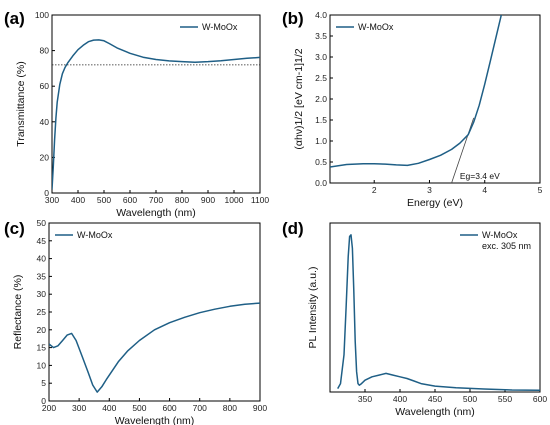 This screenshot has height=425, width=550. I want to click on x-tick-label: 4, so click(484, 190).